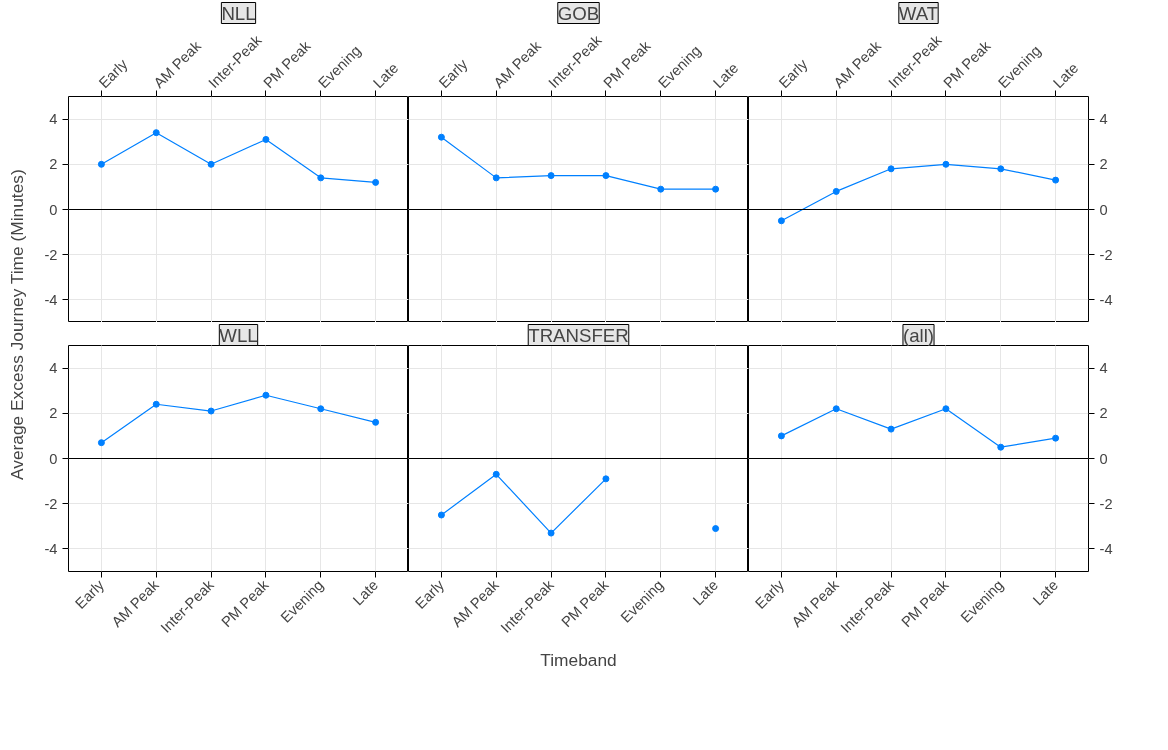 Image resolution: width=1168 pixels, height=750 pixels. What do you see at coordinates (578, 659) in the screenshot?
I see `x-axis-title: Timeband` at bounding box center [578, 659].